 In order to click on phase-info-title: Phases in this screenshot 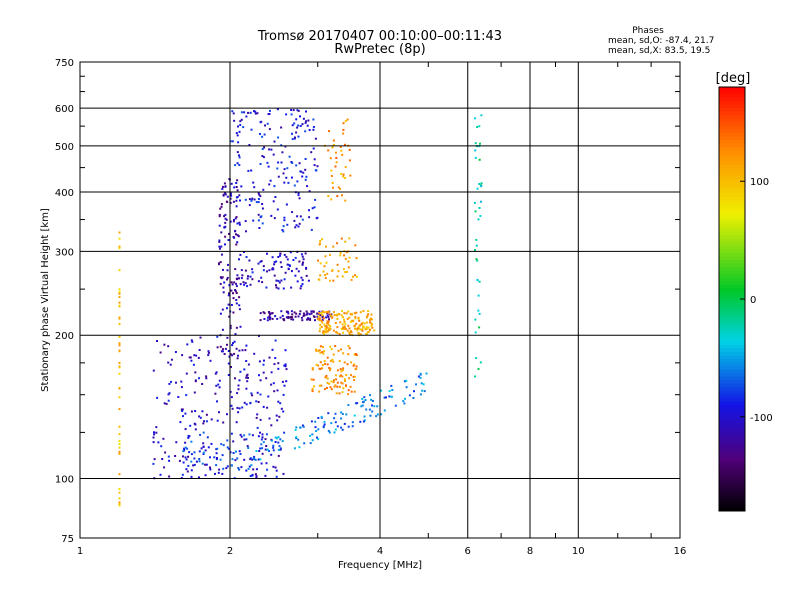, I will do `click(648, 31)`.